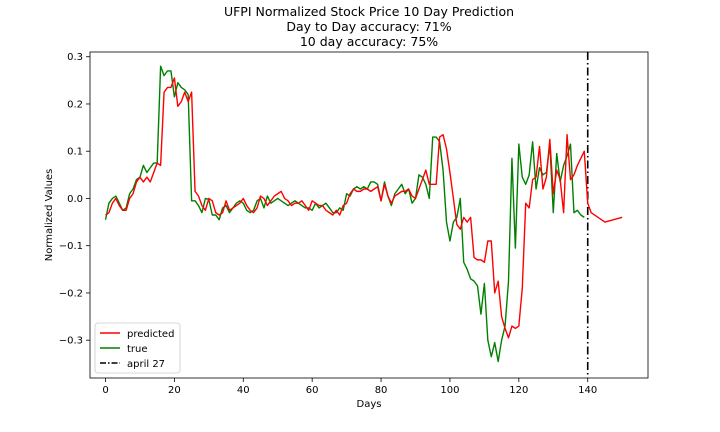 The width and height of the screenshot is (720, 432). I want to click on y-tick-label: 0.0, so click(75, 199).